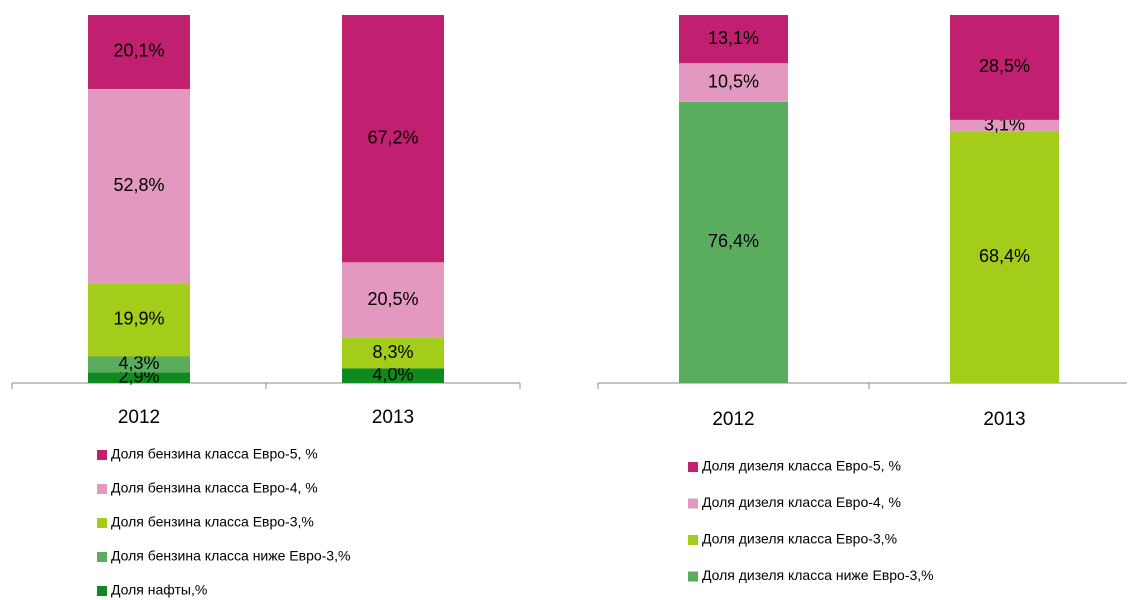 The width and height of the screenshot is (1128, 600). Describe the element at coordinates (214, 454) in the screenshot. I see `legend-label: Доля бензина класса Евро-5, %` at that location.